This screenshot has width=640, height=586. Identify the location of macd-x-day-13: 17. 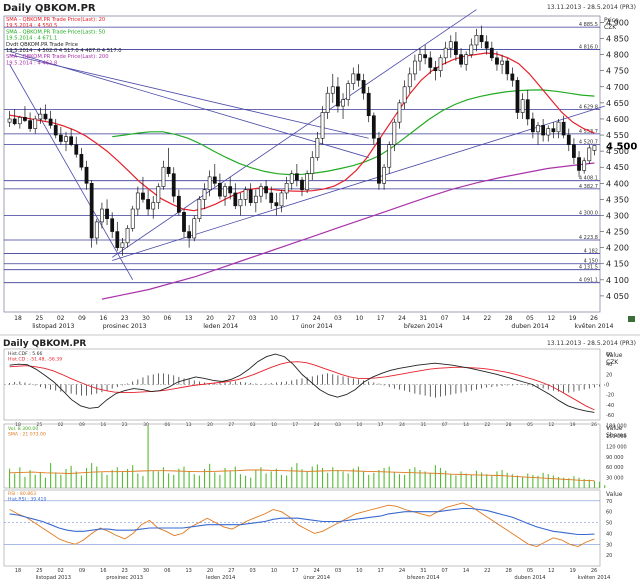
(295, 425).